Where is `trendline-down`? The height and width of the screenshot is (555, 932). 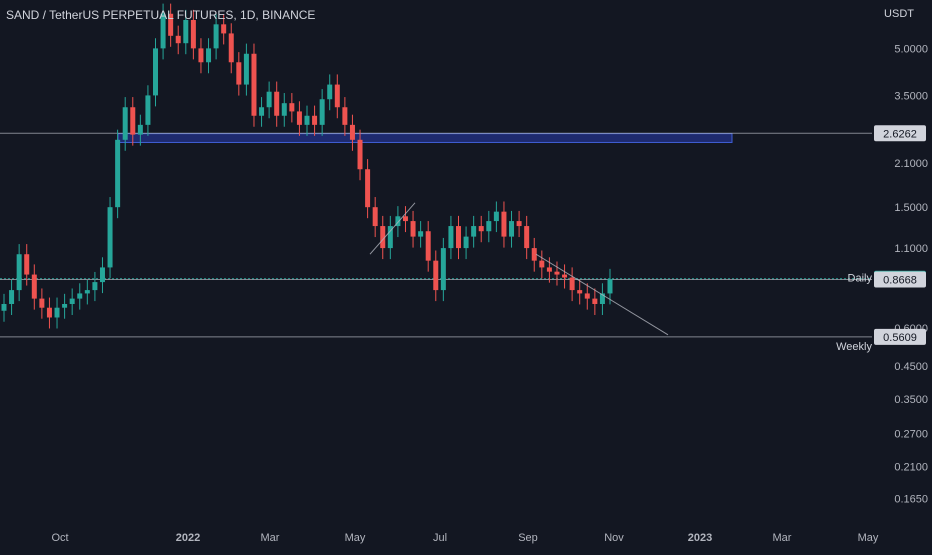
trendline-down is located at coordinates (602, 294).